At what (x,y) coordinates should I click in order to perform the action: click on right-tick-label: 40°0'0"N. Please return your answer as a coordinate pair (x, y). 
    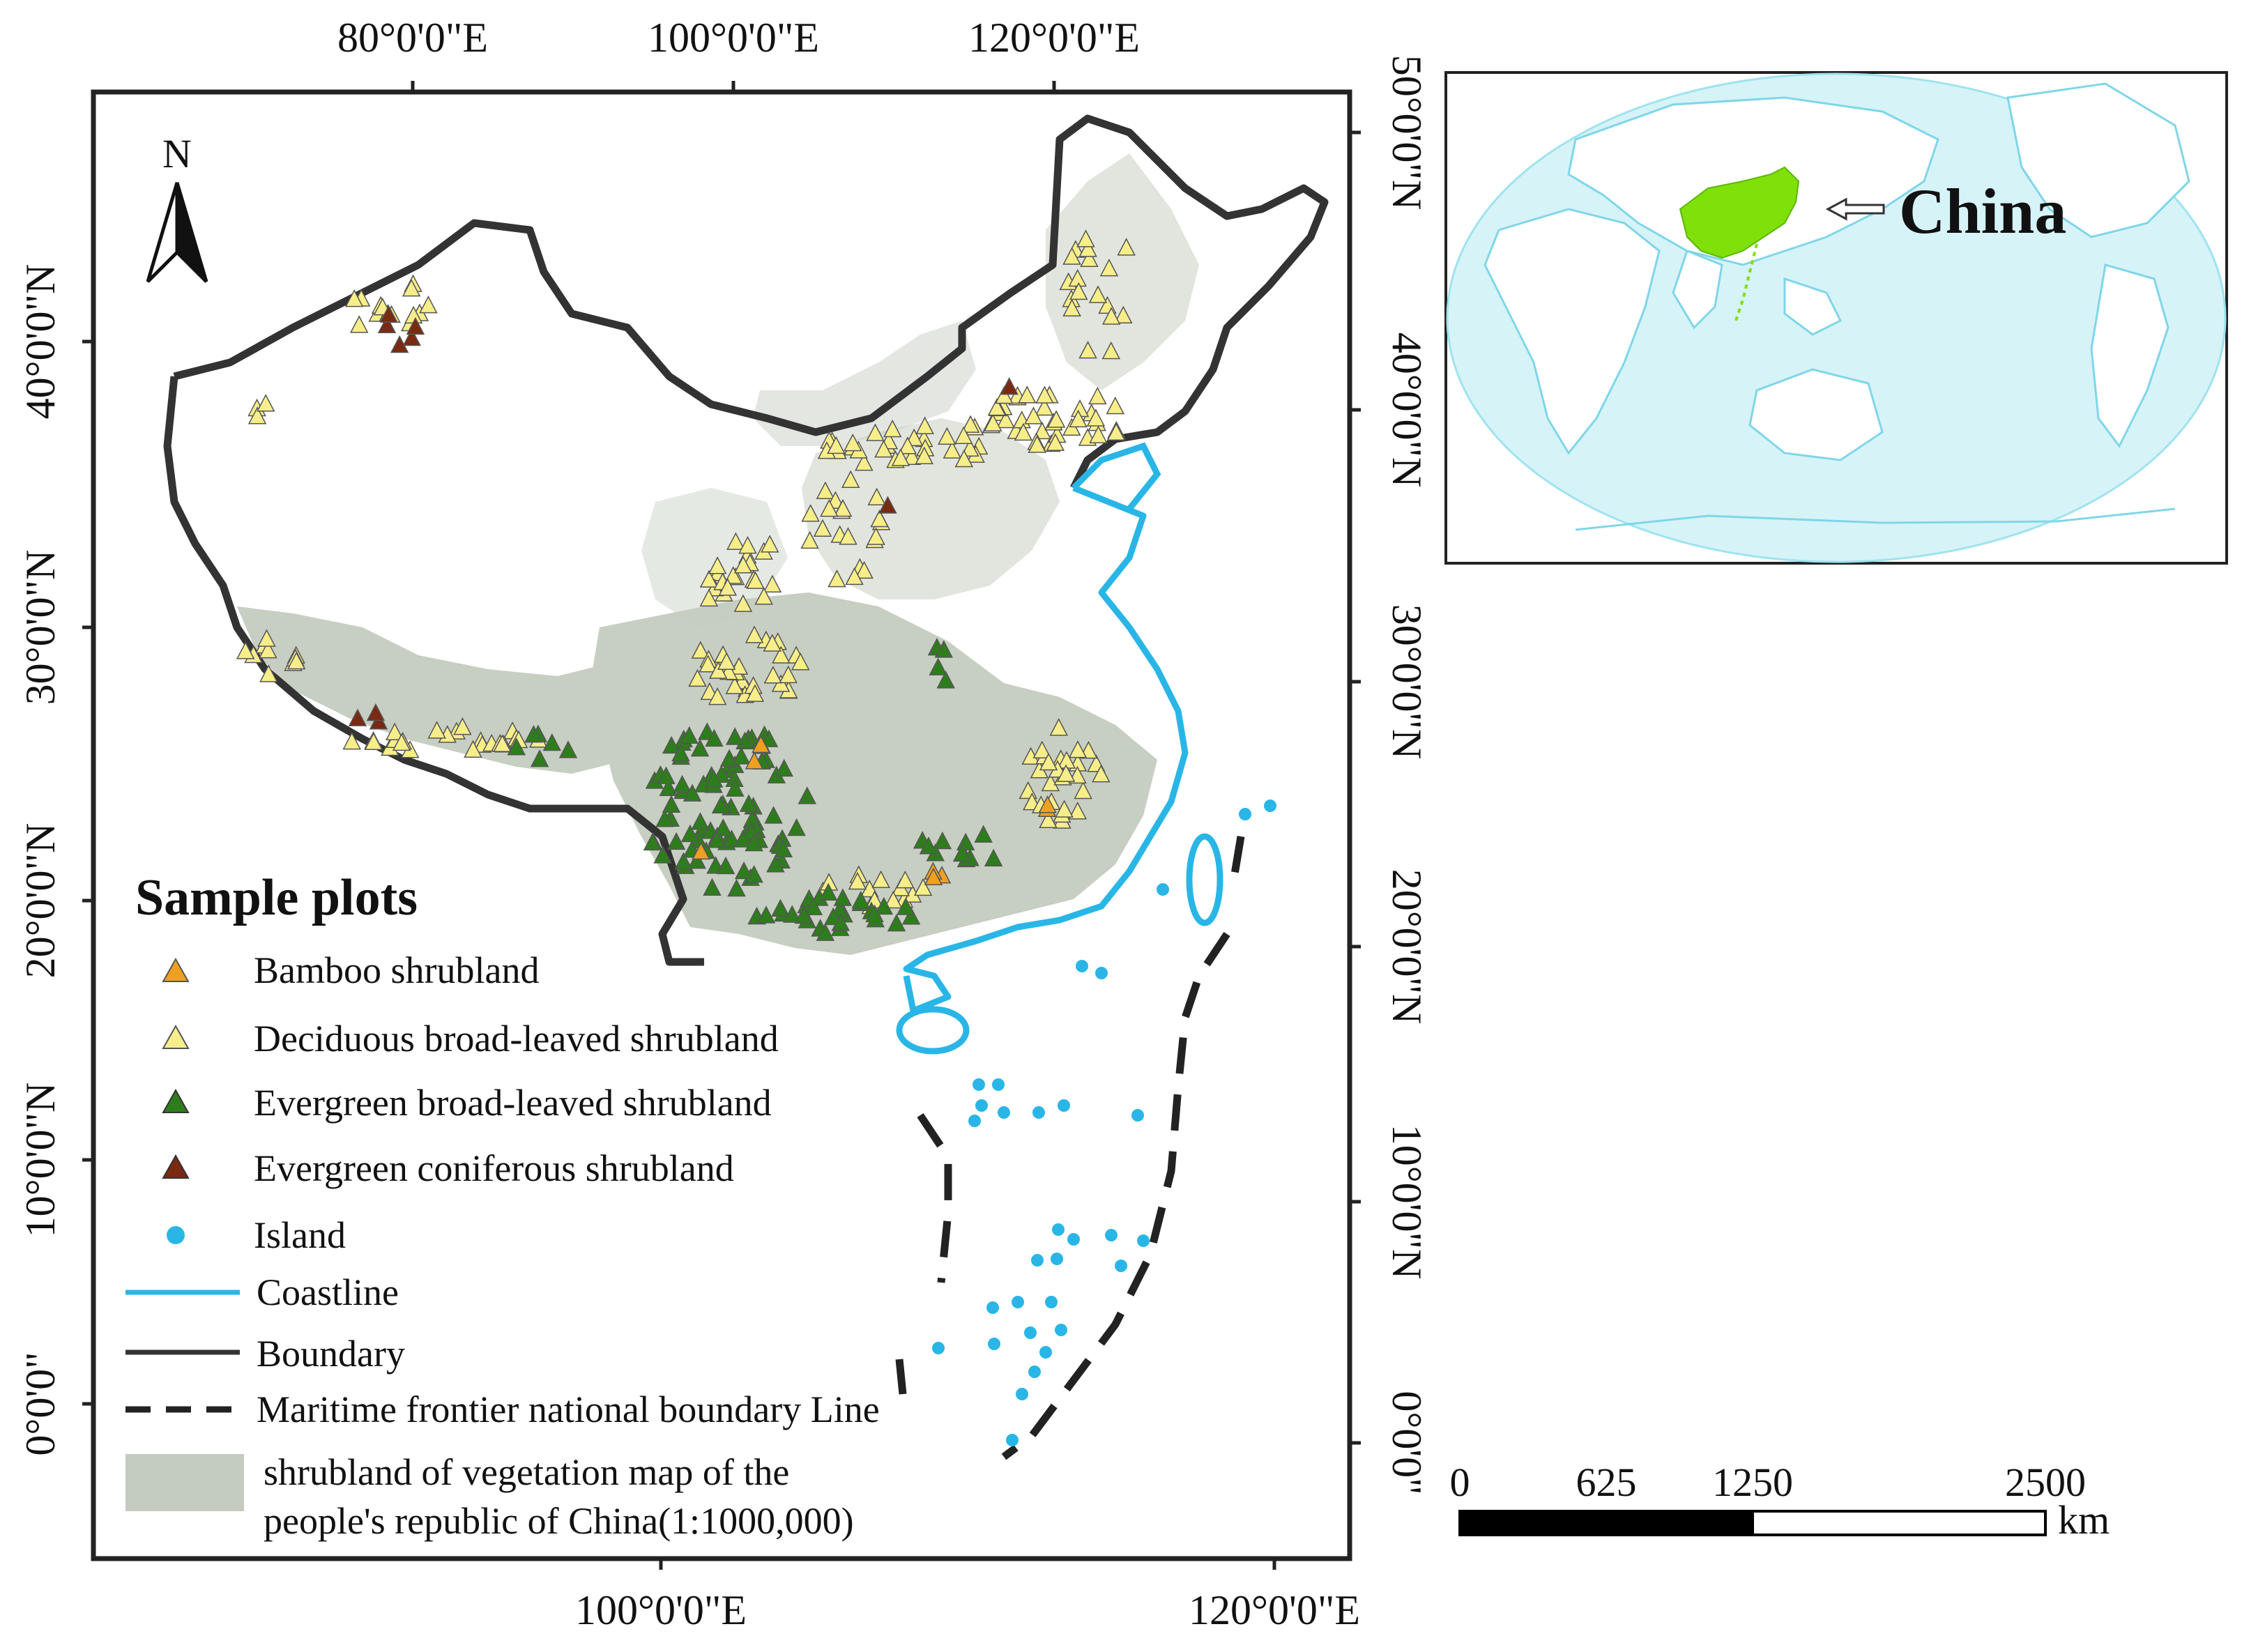
    Looking at the image, I should click on (1407, 410).